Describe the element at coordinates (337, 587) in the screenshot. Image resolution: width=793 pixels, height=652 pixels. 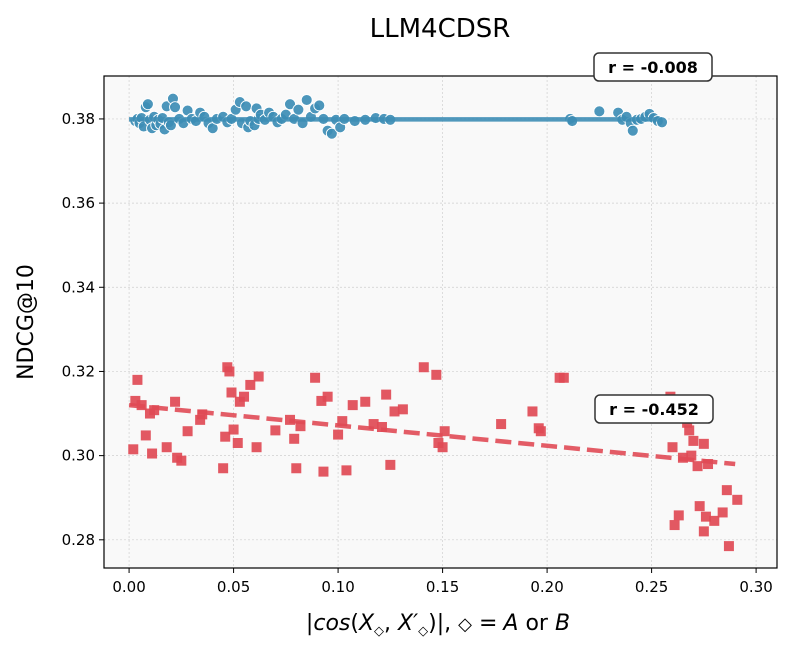
I see `x-tick-label: 0.10` at that location.